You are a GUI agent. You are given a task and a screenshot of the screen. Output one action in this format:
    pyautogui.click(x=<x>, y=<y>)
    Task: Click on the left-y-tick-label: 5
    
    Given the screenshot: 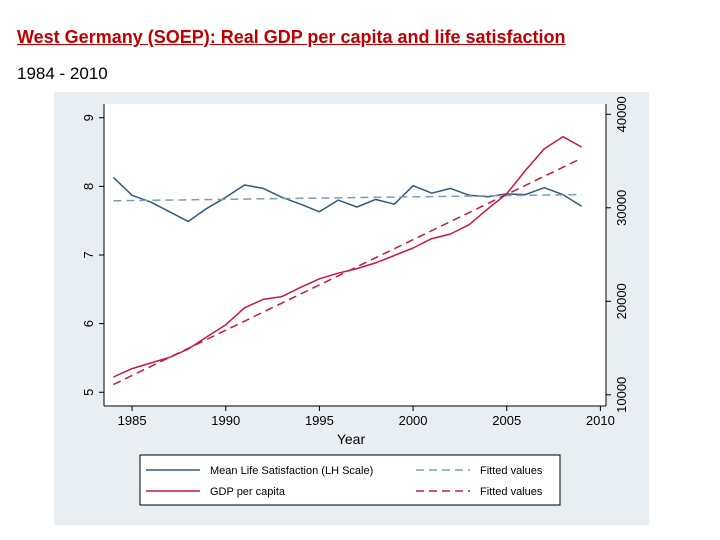 What is the action you would take?
    pyautogui.click(x=88, y=392)
    